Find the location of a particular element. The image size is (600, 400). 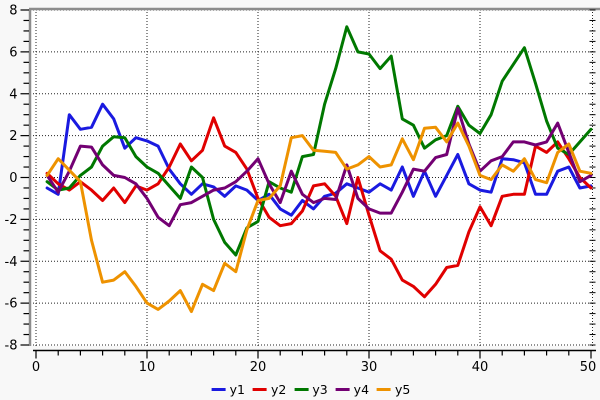

y-tick-label-2: 2 is located at coordinates (13, 136).